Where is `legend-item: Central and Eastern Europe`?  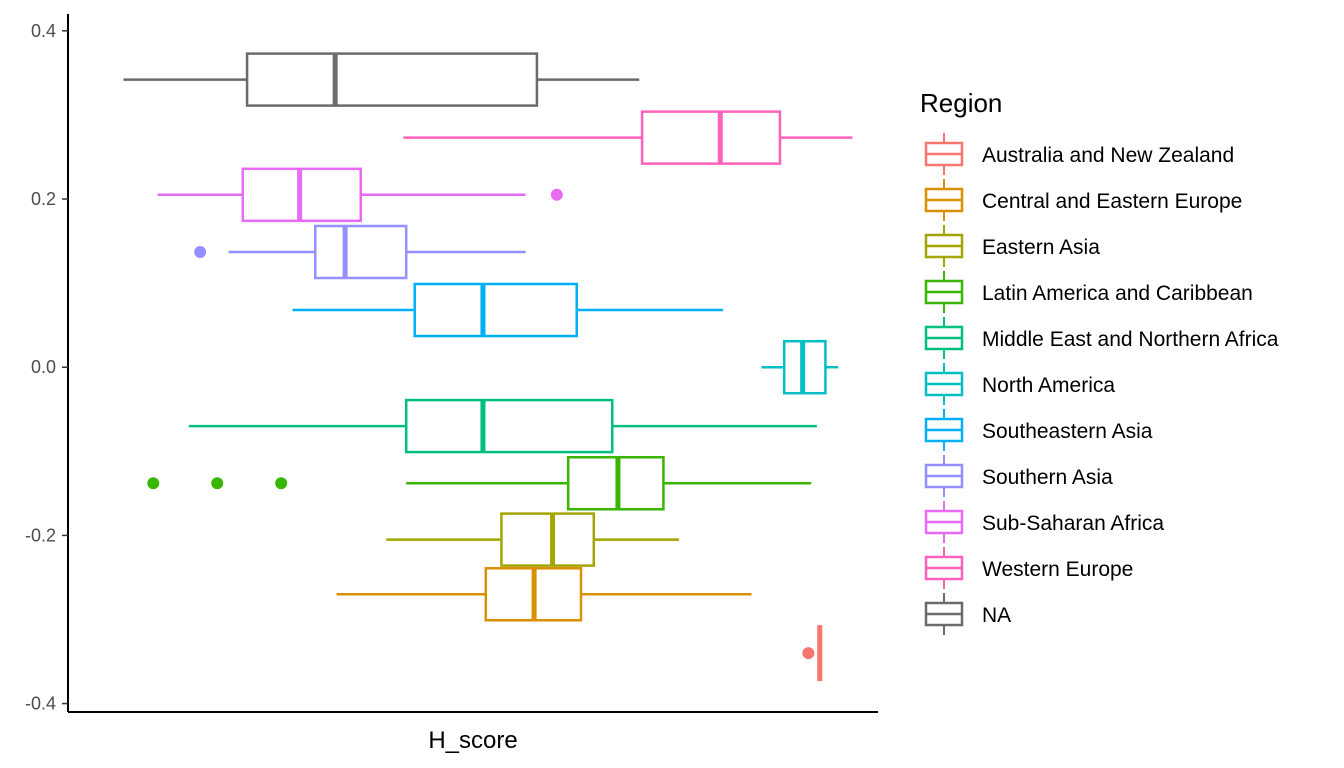
legend-item: Central and Eastern Europe is located at coordinates (1083, 200).